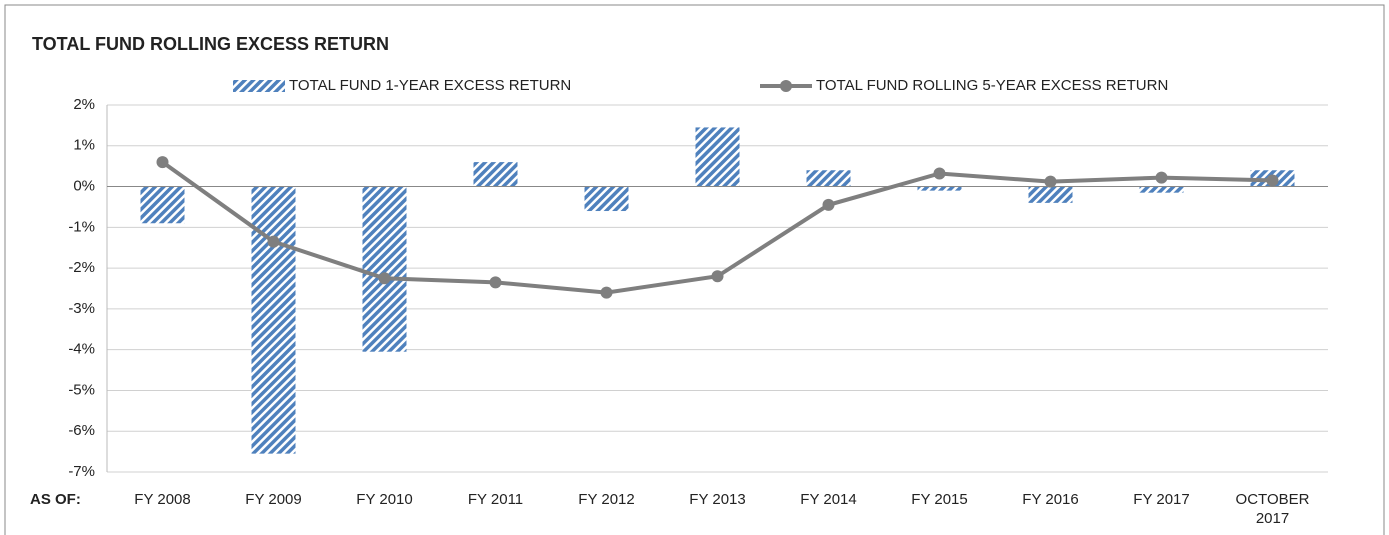  What do you see at coordinates (55, 499) in the screenshot?
I see `x-axis-label: AS OF:` at bounding box center [55, 499].